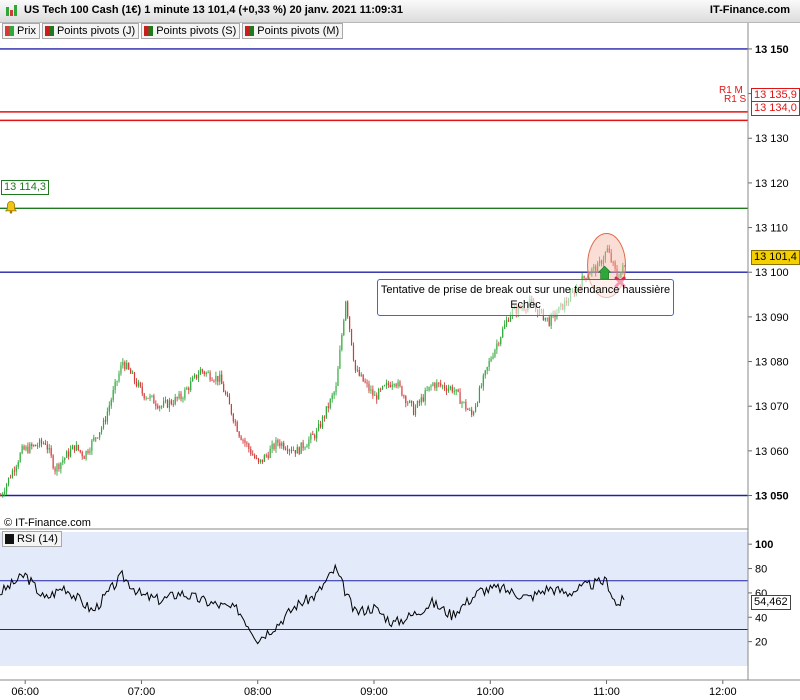 The height and width of the screenshot is (700, 800). I want to click on legend-item-pivots-j: Points pivots (J), so click(90, 31).